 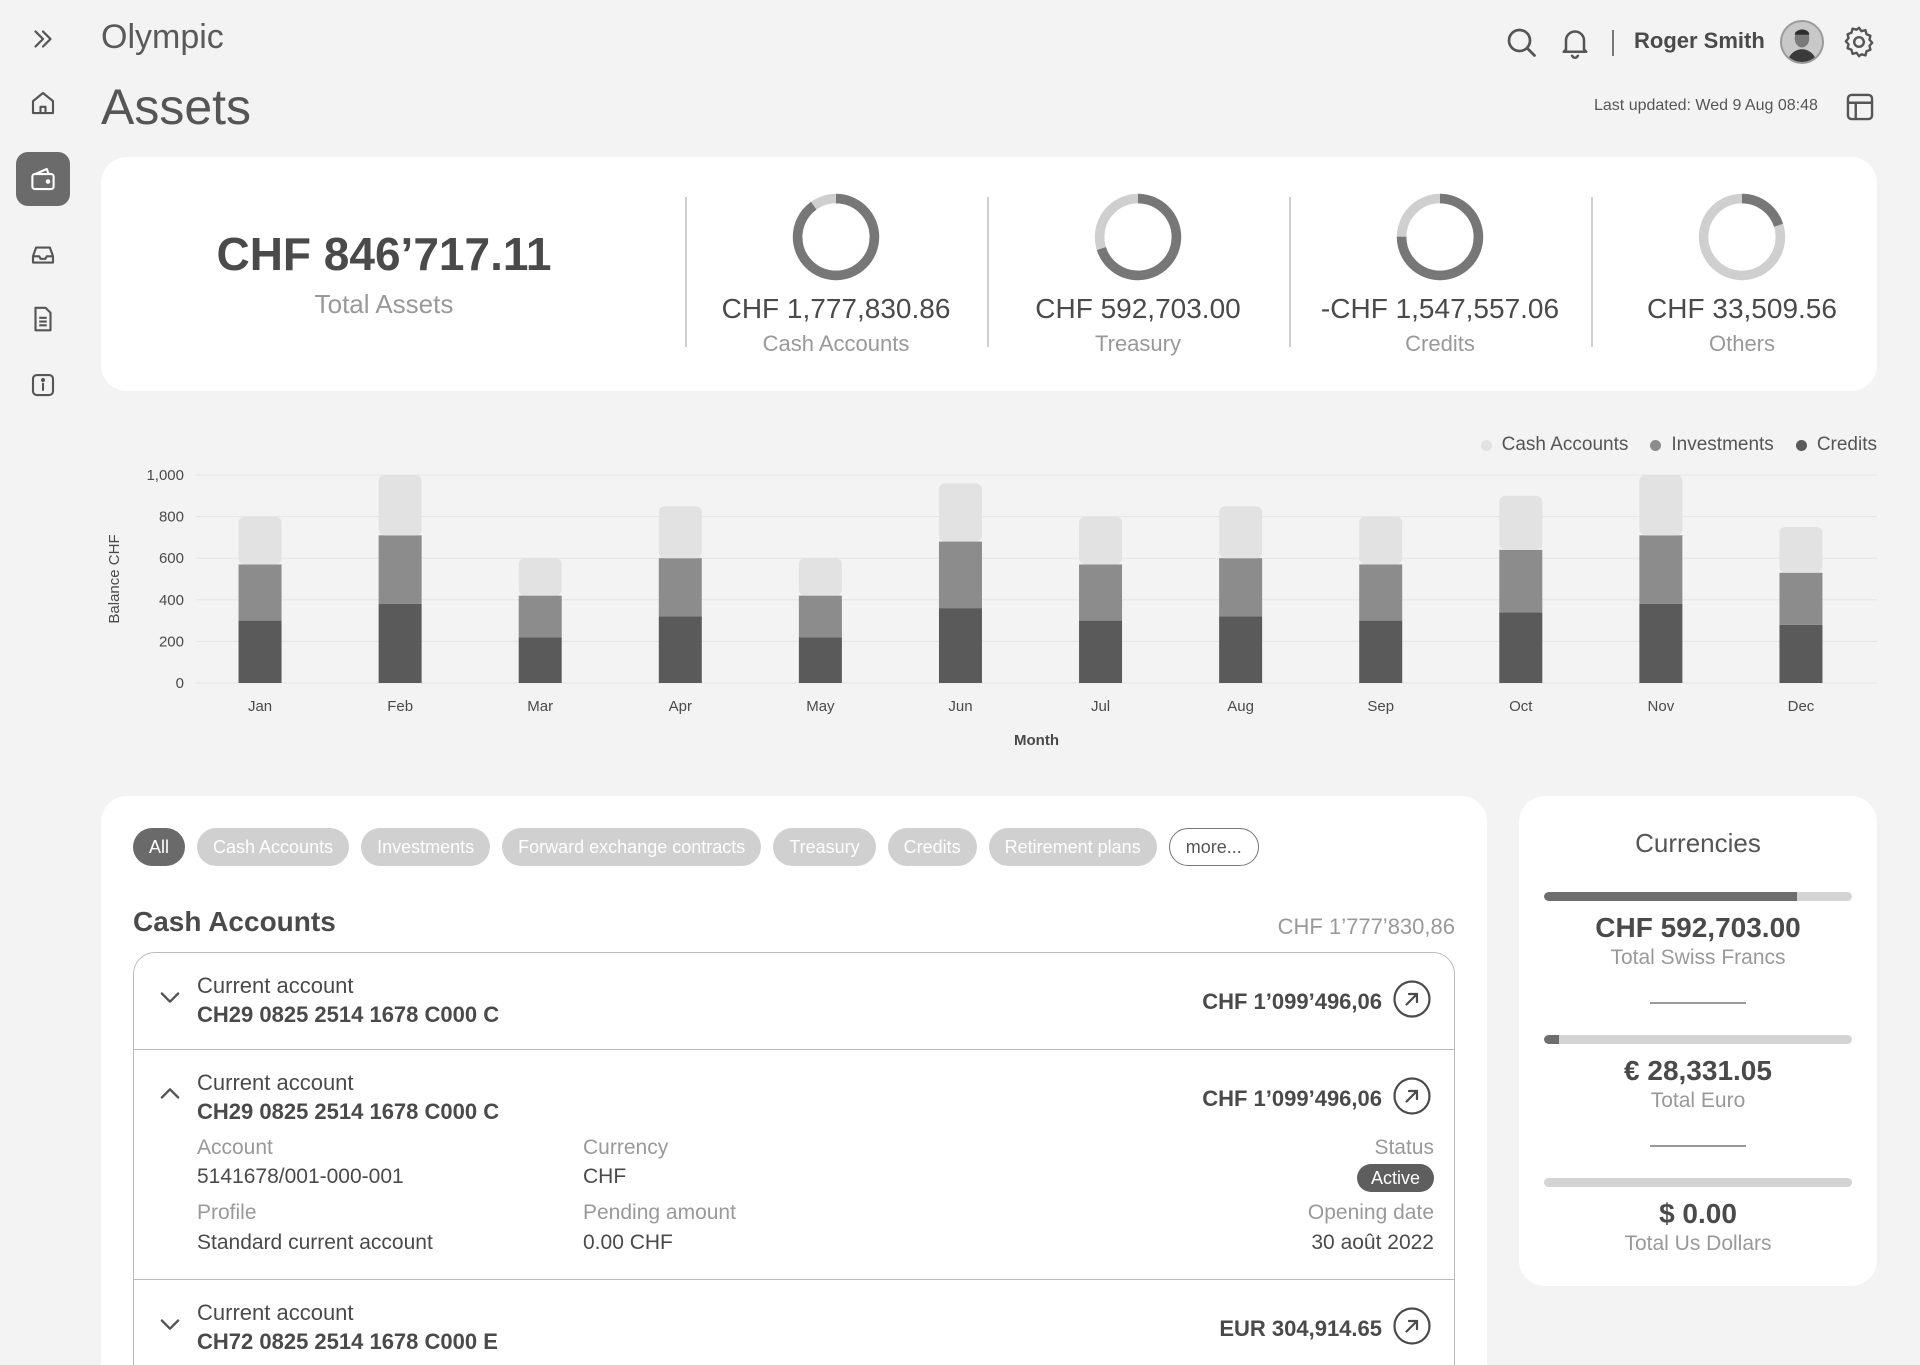 I want to click on sidebar, so click(x=43, y=682).